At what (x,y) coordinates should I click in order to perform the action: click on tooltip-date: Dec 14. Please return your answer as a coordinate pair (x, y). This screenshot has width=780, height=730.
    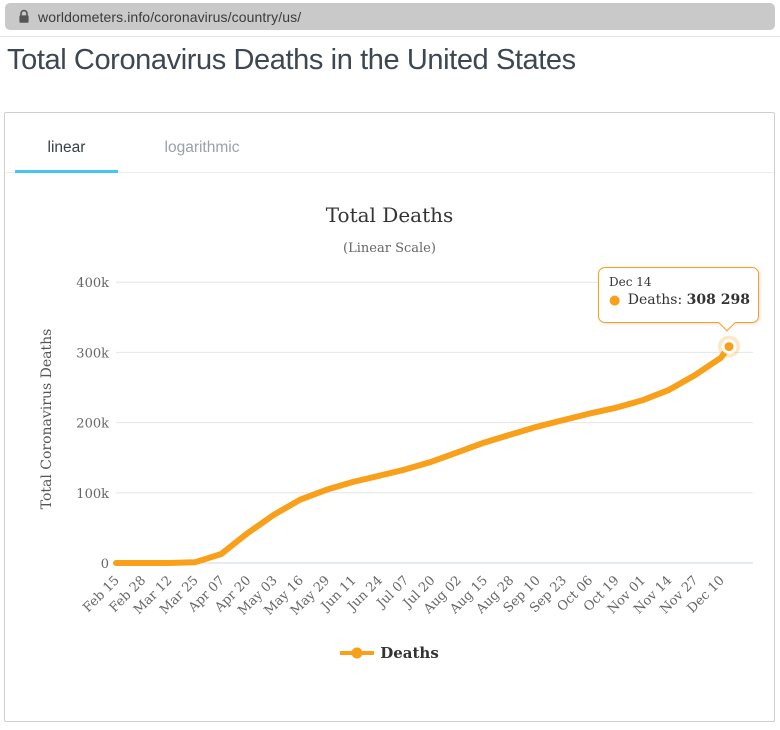
    Looking at the image, I should click on (630, 282).